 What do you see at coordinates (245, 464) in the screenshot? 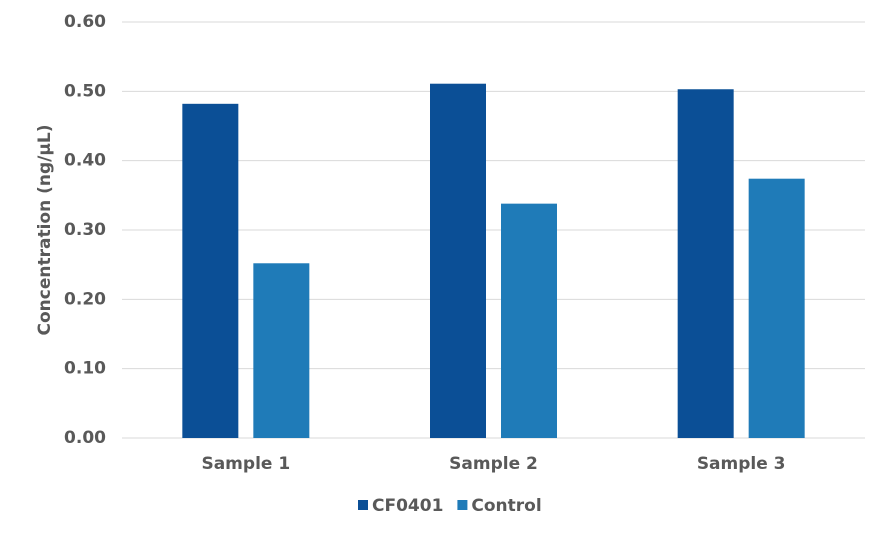
I see `x-tick-label: Sample 1` at bounding box center [245, 464].